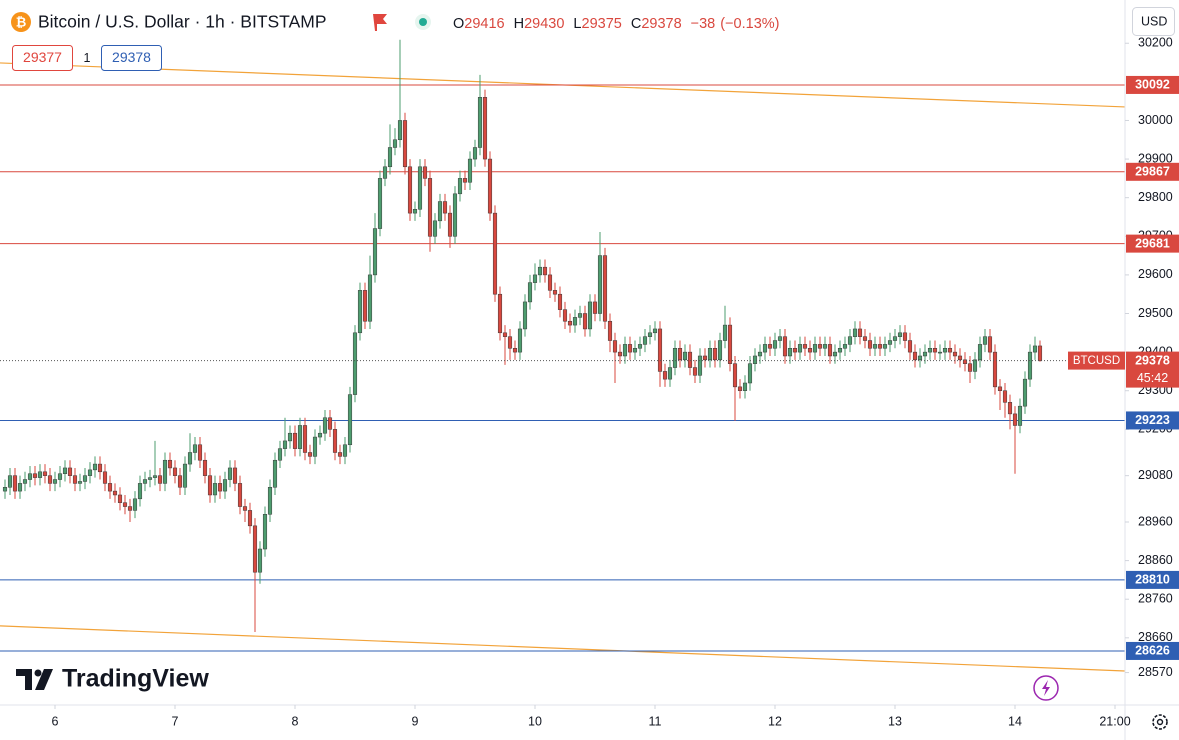 The width and height of the screenshot is (1179, 740). I want to click on x-tick-label: 12, so click(775, 721).